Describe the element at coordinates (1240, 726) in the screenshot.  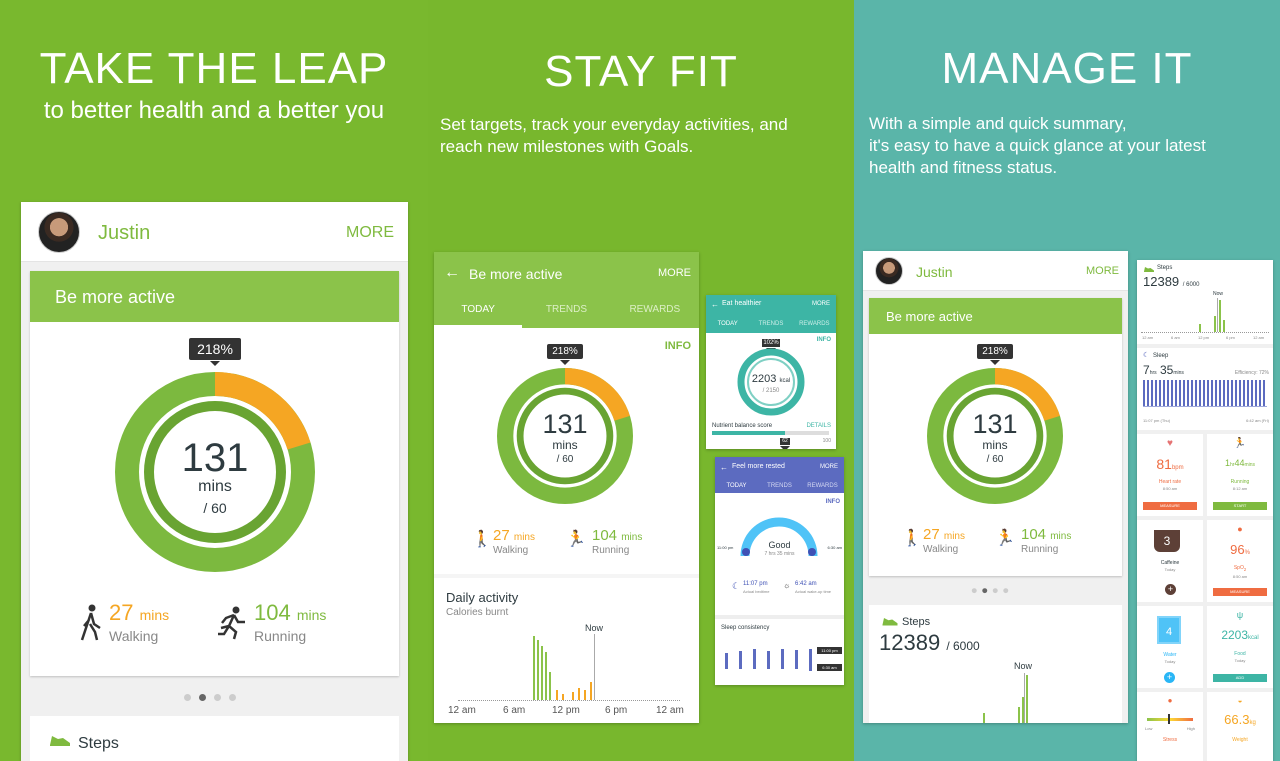
I see `weight-tile: ◒ 66.3kg Weight` at that location.